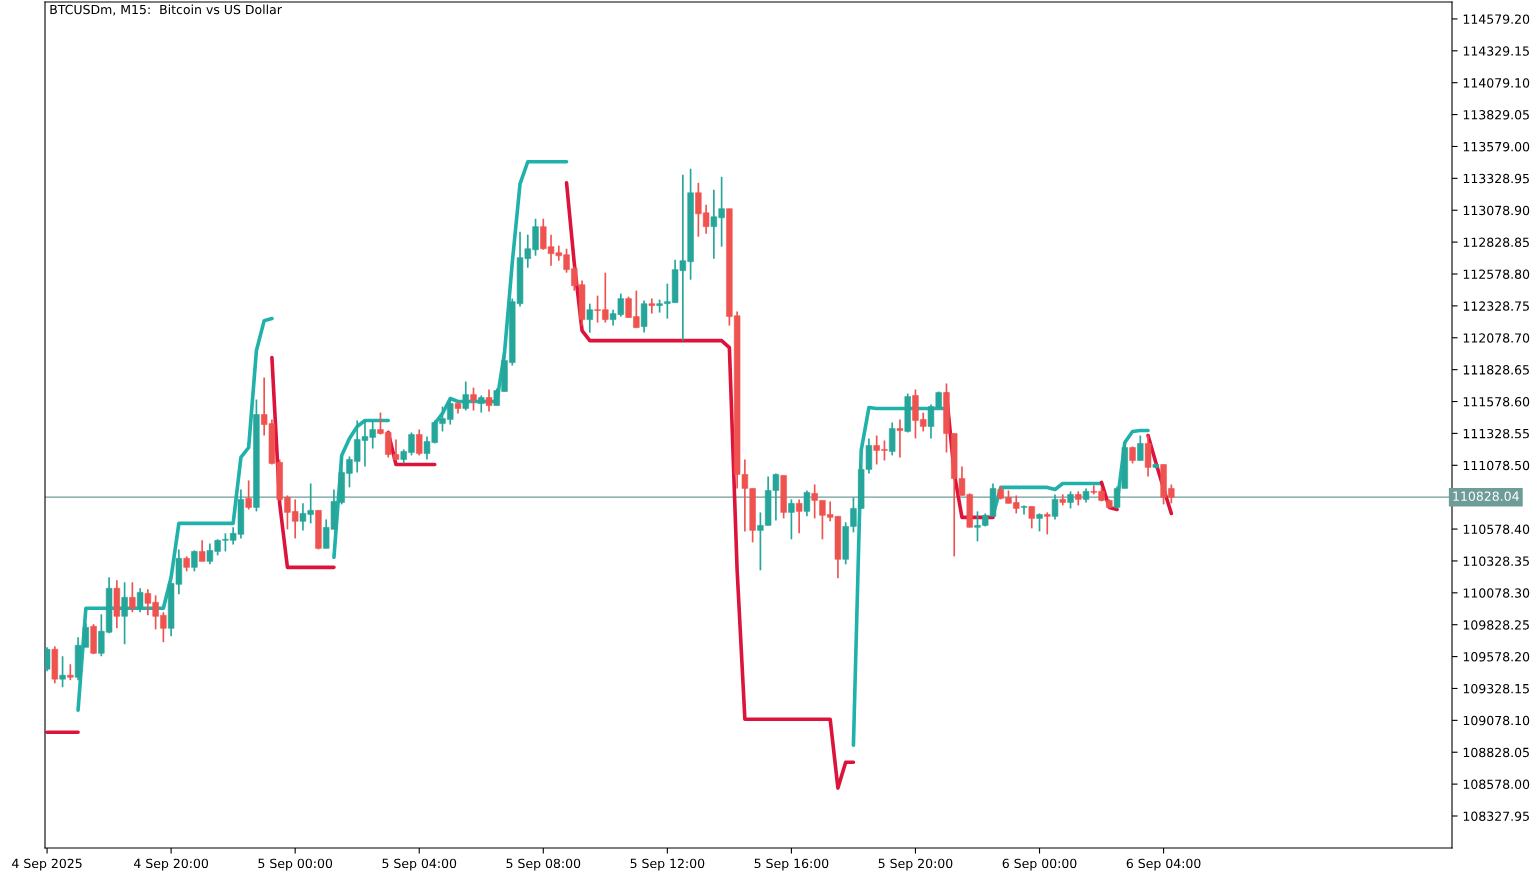  What do you see at coordinates (171, 864) in the screenshot?
I see `x-tick-label: 4 Sep 20:00` at bounding box center [171, 864].